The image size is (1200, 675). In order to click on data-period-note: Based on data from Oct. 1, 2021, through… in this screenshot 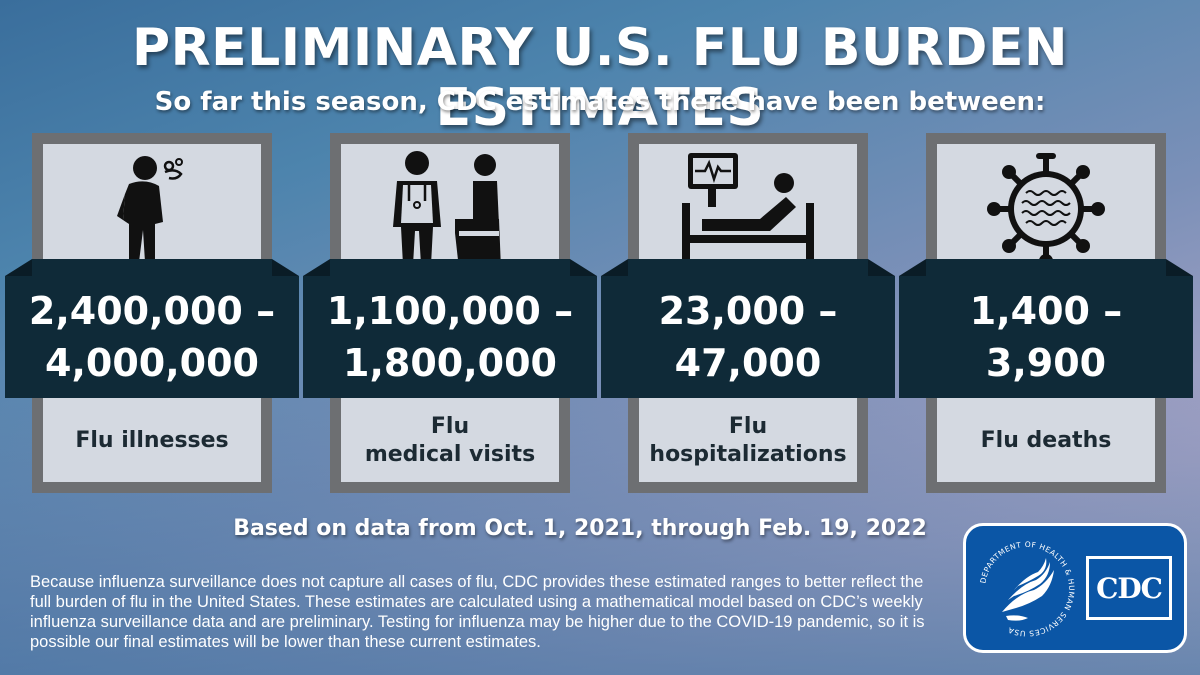, I will do `click(580, 528)`.